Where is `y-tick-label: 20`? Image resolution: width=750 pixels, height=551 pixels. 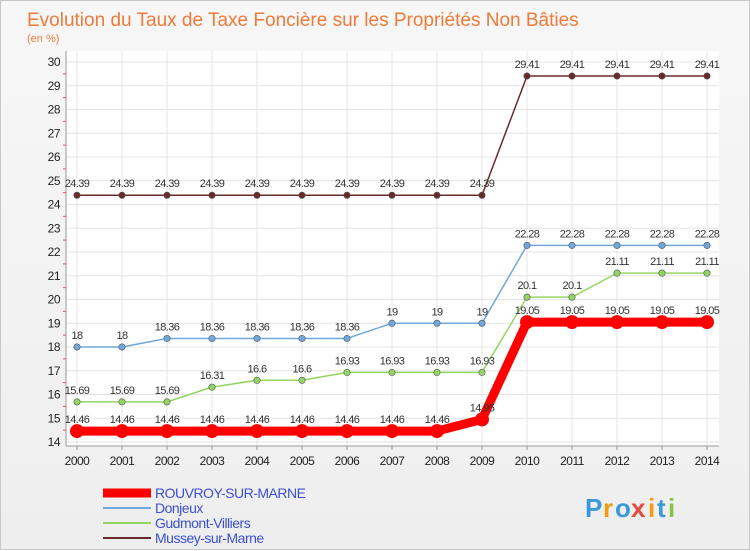
y-tick-label: 20 is located at coordinates (54, 300).